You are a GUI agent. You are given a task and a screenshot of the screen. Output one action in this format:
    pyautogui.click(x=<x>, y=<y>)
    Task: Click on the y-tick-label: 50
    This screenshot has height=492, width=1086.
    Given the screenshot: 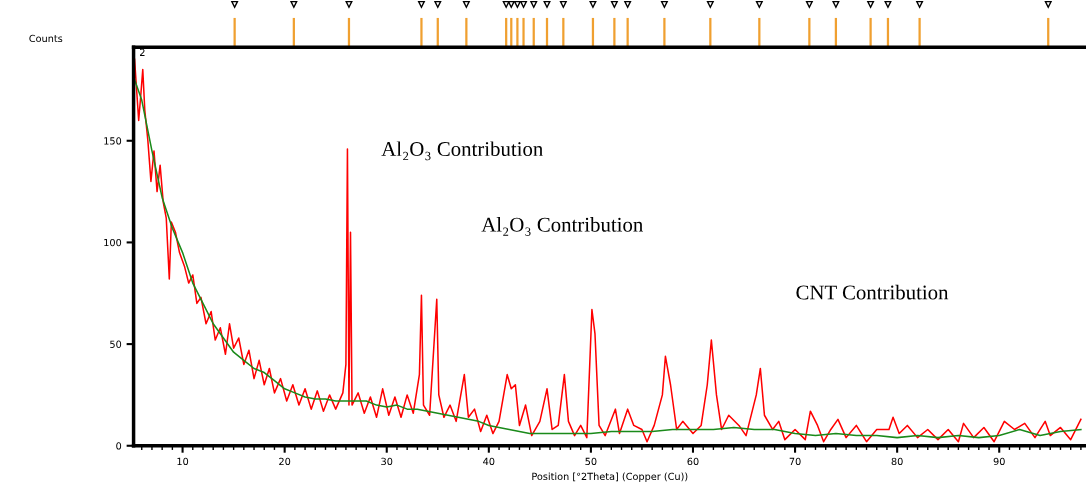 What is the action you would take?
    pyautogui.click(x=116, y=344)
    